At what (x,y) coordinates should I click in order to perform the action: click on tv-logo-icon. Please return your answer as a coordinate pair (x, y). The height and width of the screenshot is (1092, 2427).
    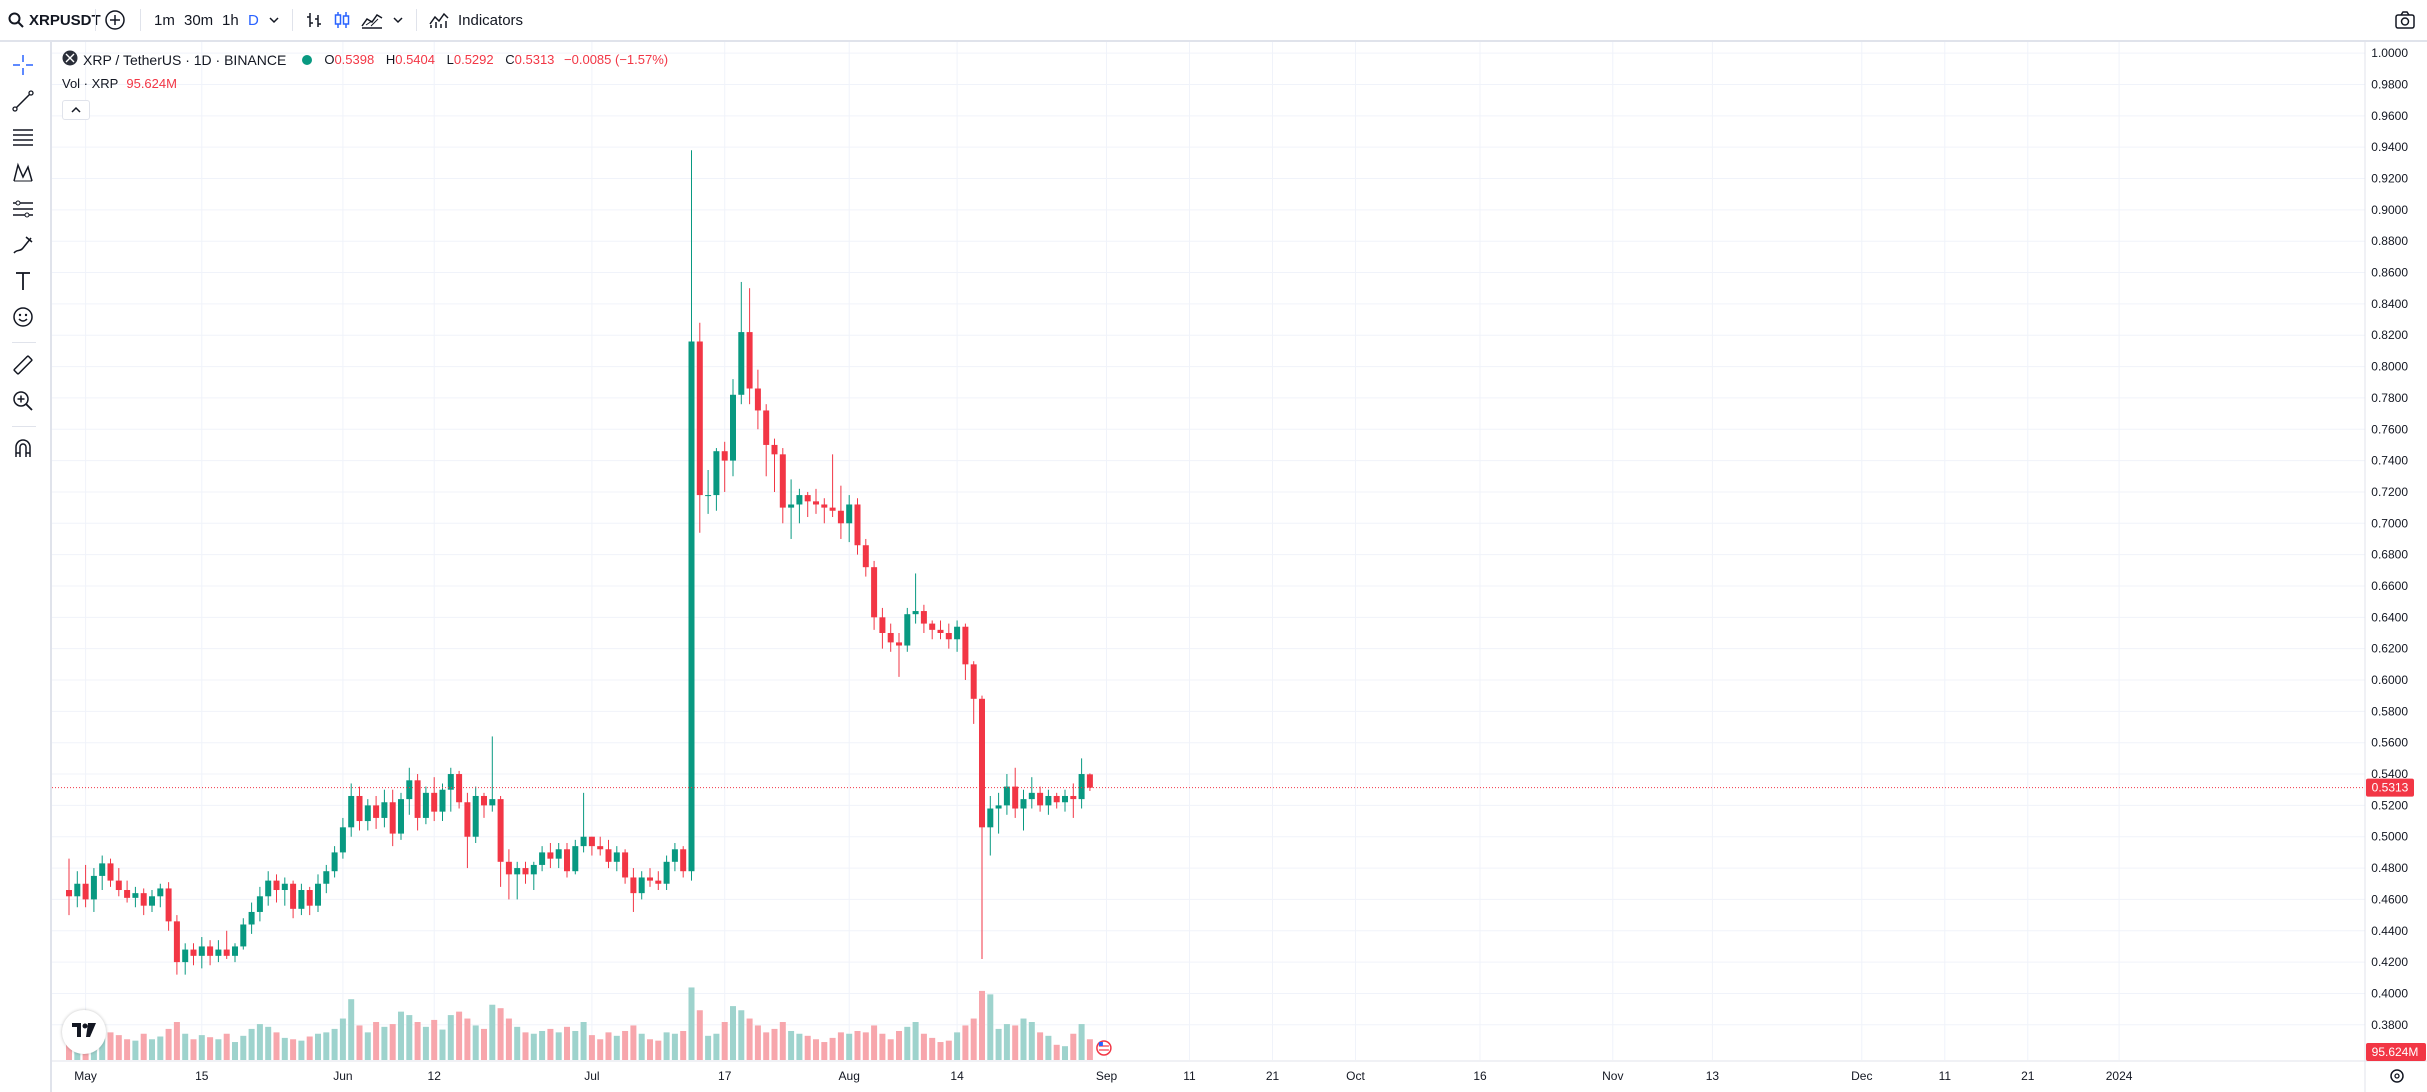
    Looking at the image, I should click on (84, 1032).